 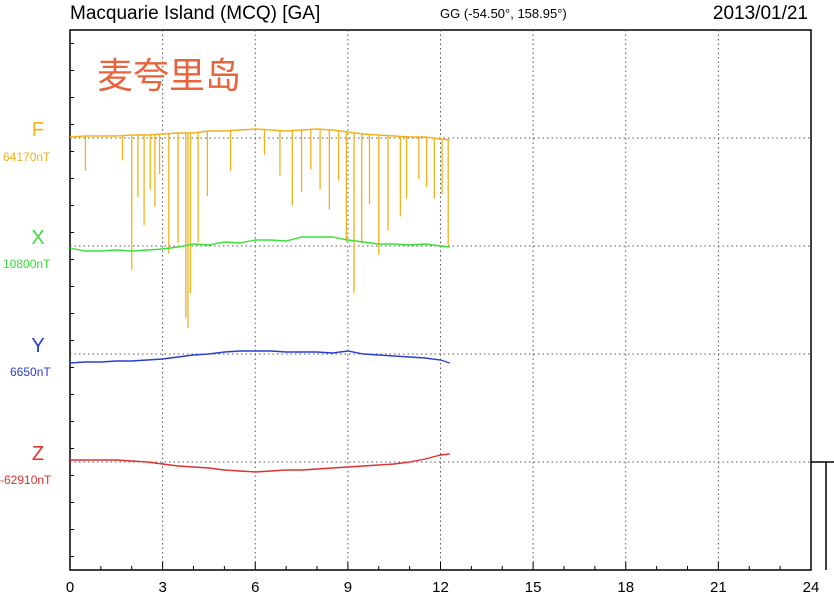 What do you see at coordinates (533, 587) in the screenshot?
I see `x-tick-label: 15` at bounding box center [533, 587].